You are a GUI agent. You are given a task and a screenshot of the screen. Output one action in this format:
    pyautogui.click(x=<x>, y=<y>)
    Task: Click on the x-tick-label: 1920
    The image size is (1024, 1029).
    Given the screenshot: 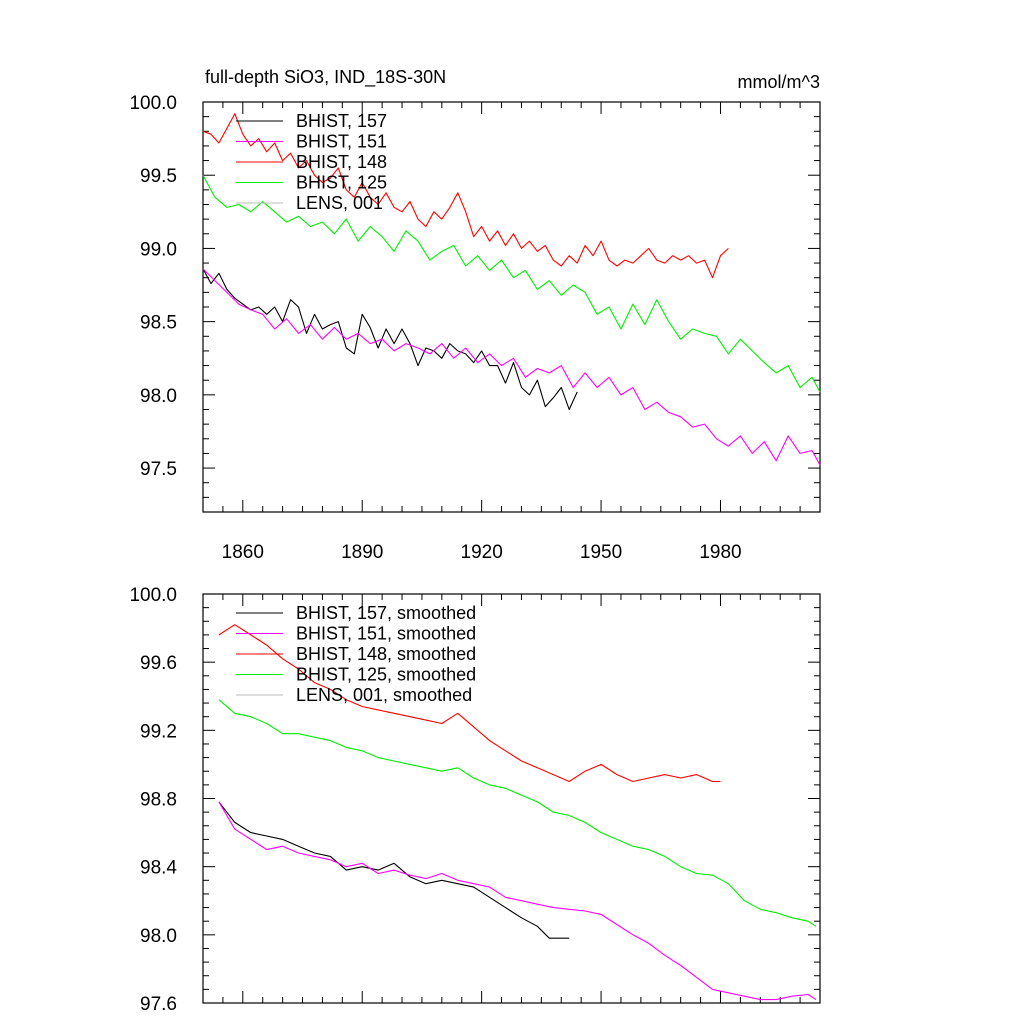 What is the action you would take?
    pyautogui.click(x=482, y=552)
    